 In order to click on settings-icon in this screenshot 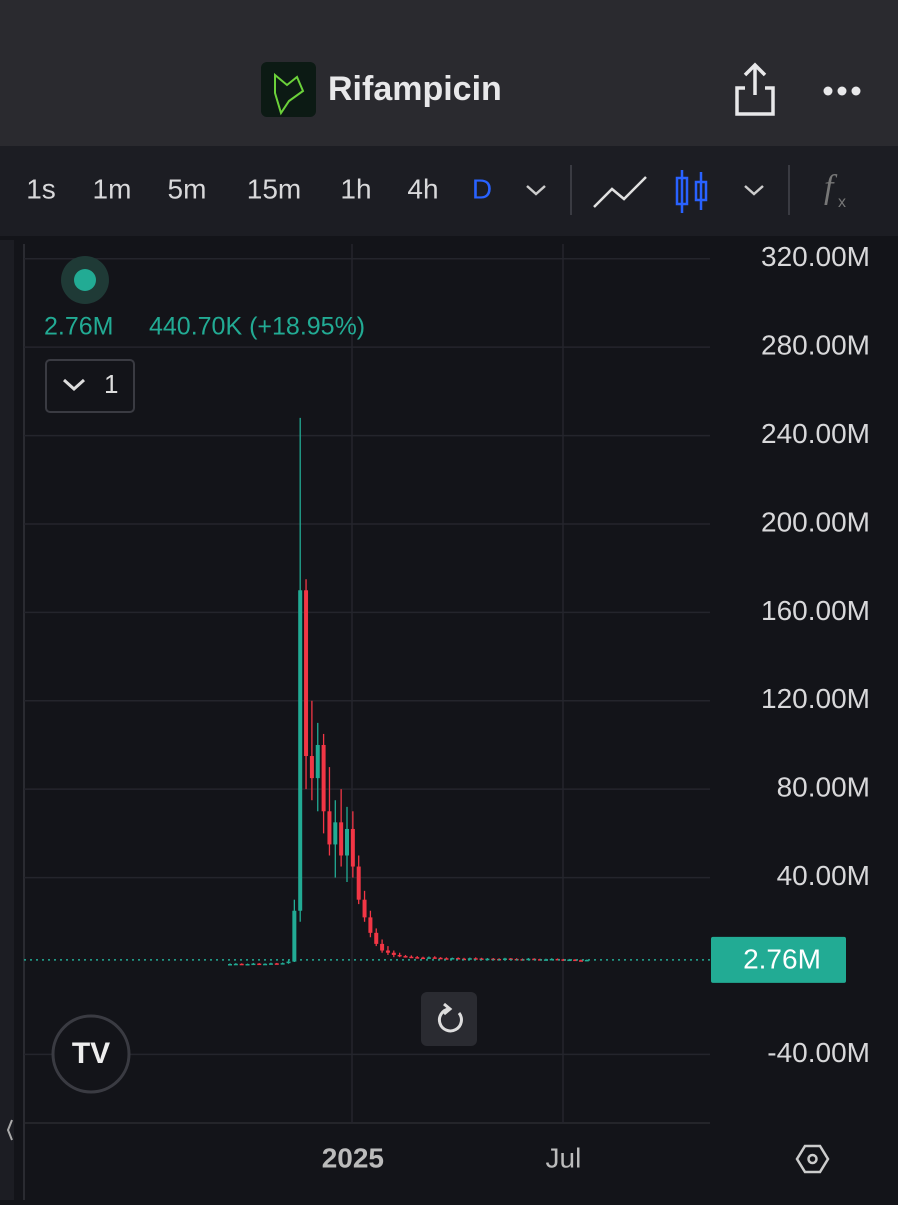, I will do `click(812, 1159)`.